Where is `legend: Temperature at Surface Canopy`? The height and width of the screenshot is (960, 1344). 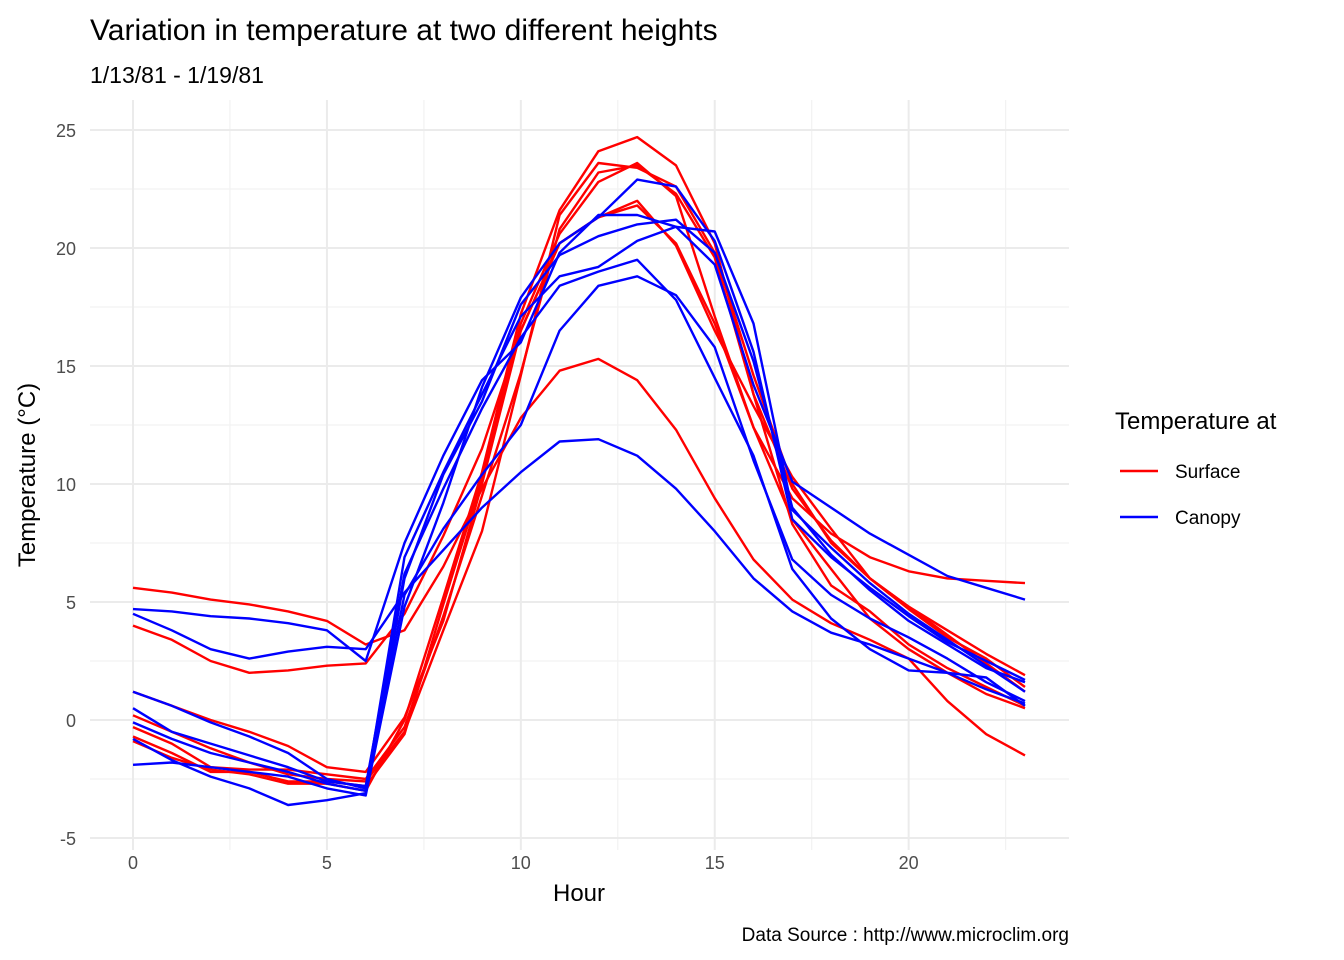
legend: Temperature at Surface Canopy is located at coordinates (1196, 468).